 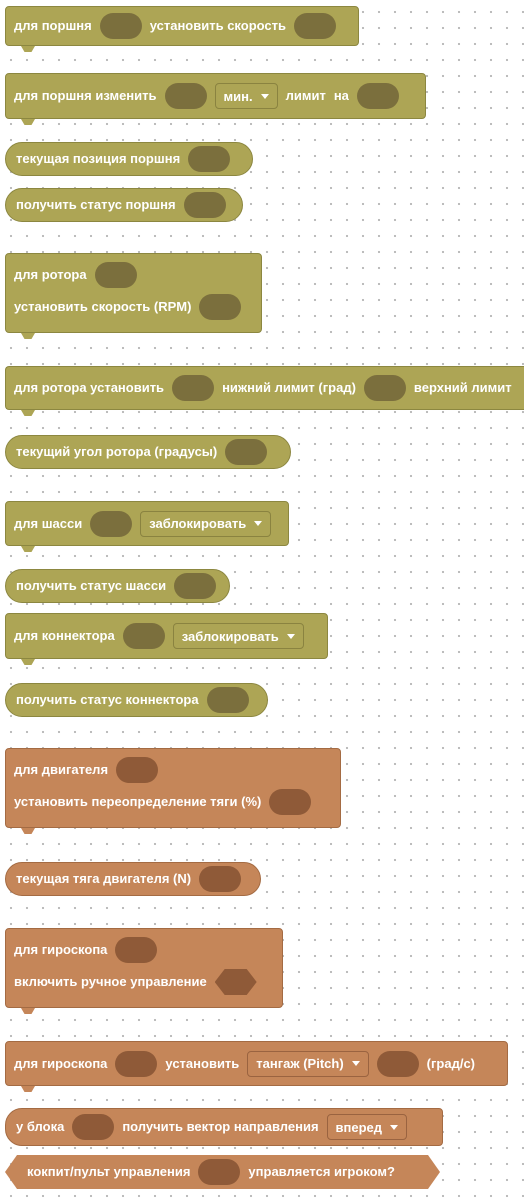 I want to click on block-label: текущая позиция поршня, so click(x=98, y=158).